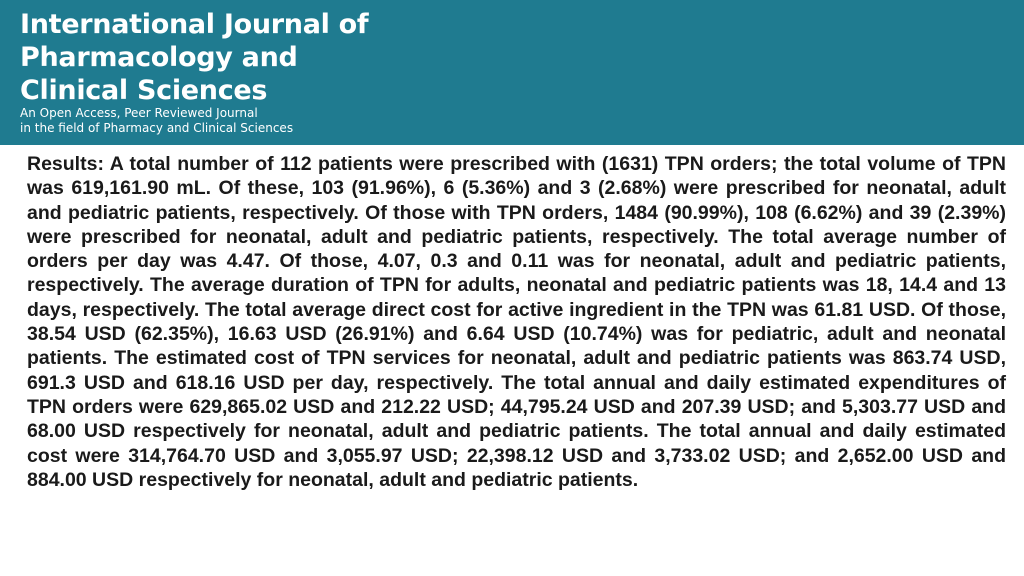 The height and width of the screenshot is (576, 1024). What do you see at coordinates (159, 57) in the screenshot?
I see `journal-title-line: Pharmacology and` at bounding box center [159, 57].